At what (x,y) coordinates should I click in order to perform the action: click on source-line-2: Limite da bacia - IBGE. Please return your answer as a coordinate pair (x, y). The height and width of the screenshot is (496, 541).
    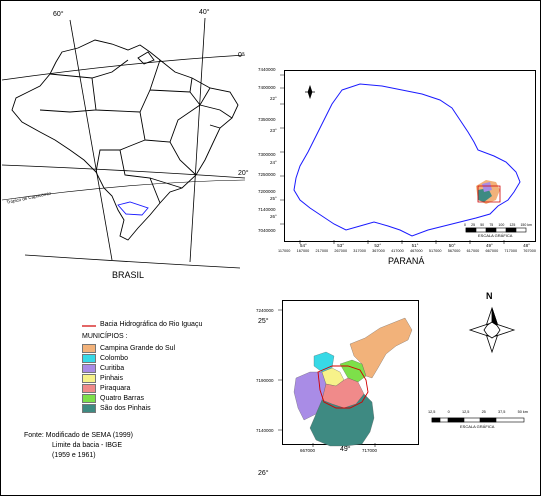
    Looking at the image, I should click on (87, 445).